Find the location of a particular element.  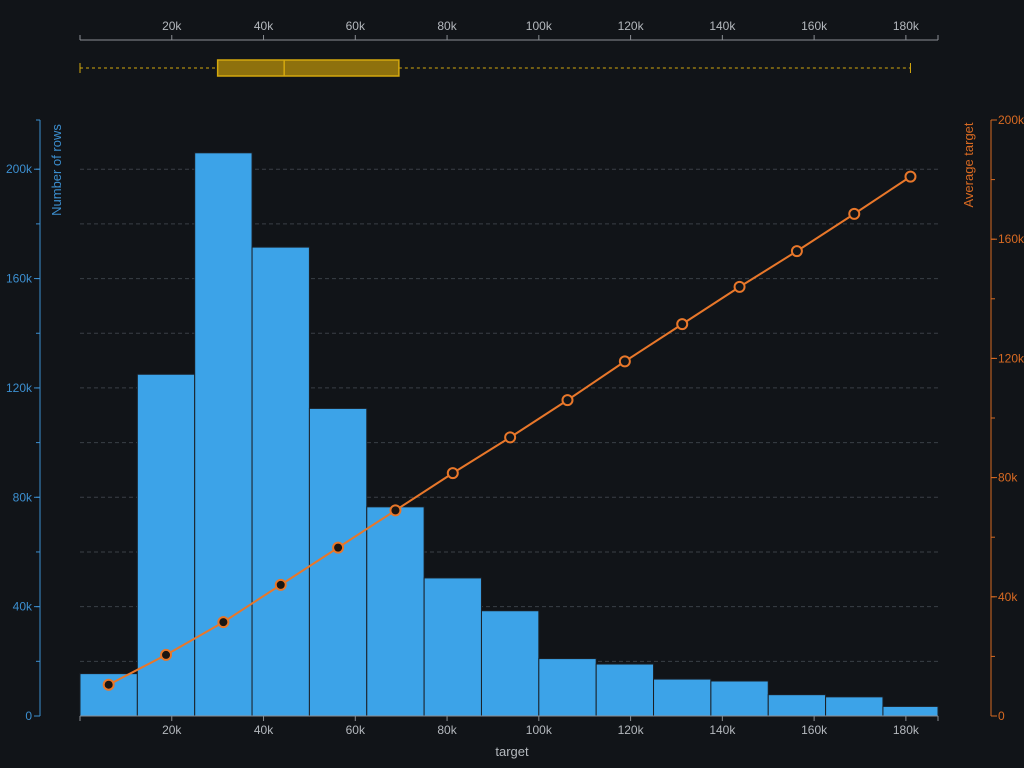

top-x-tick-label: 80k is located at coordinates (447, 26).